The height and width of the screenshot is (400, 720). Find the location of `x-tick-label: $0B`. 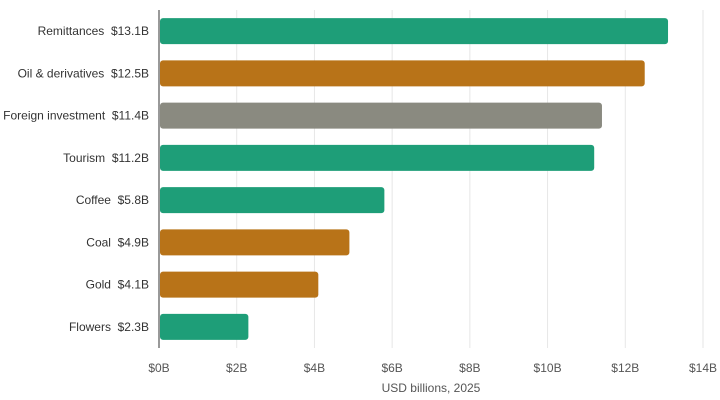

x-tick-label: $0B is located at coordinates (158, 368).